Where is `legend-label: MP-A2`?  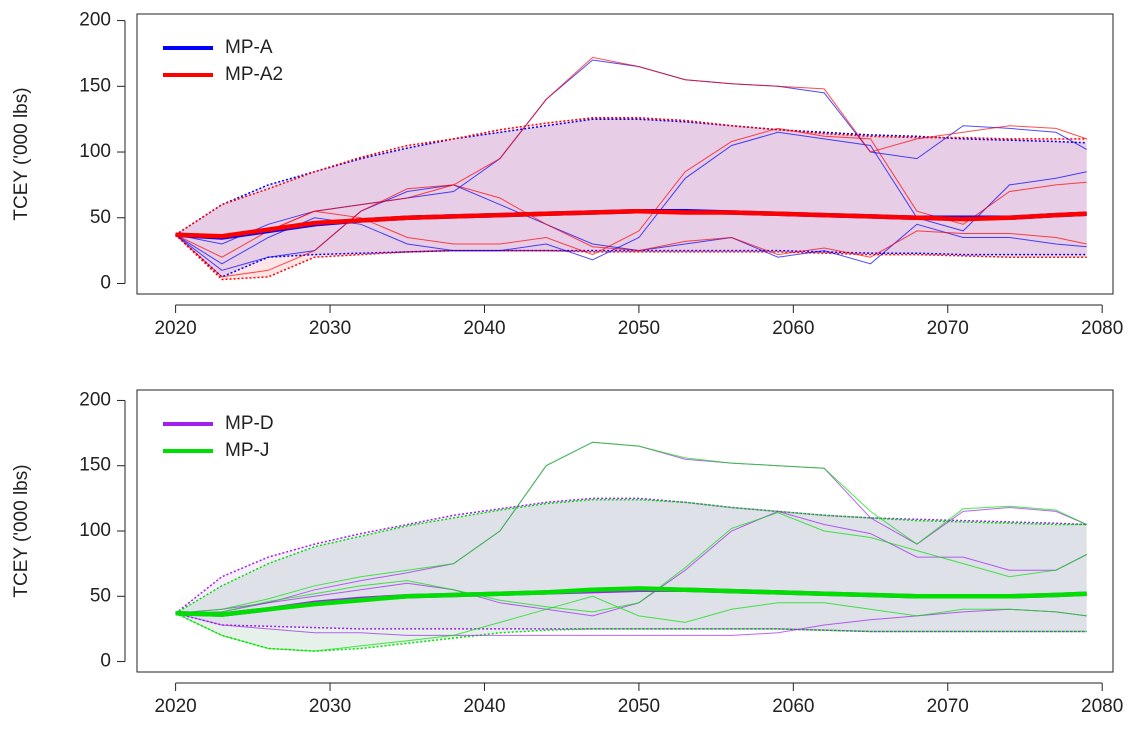 legend-label: MP-A2 is located at coordinates (254, 74).